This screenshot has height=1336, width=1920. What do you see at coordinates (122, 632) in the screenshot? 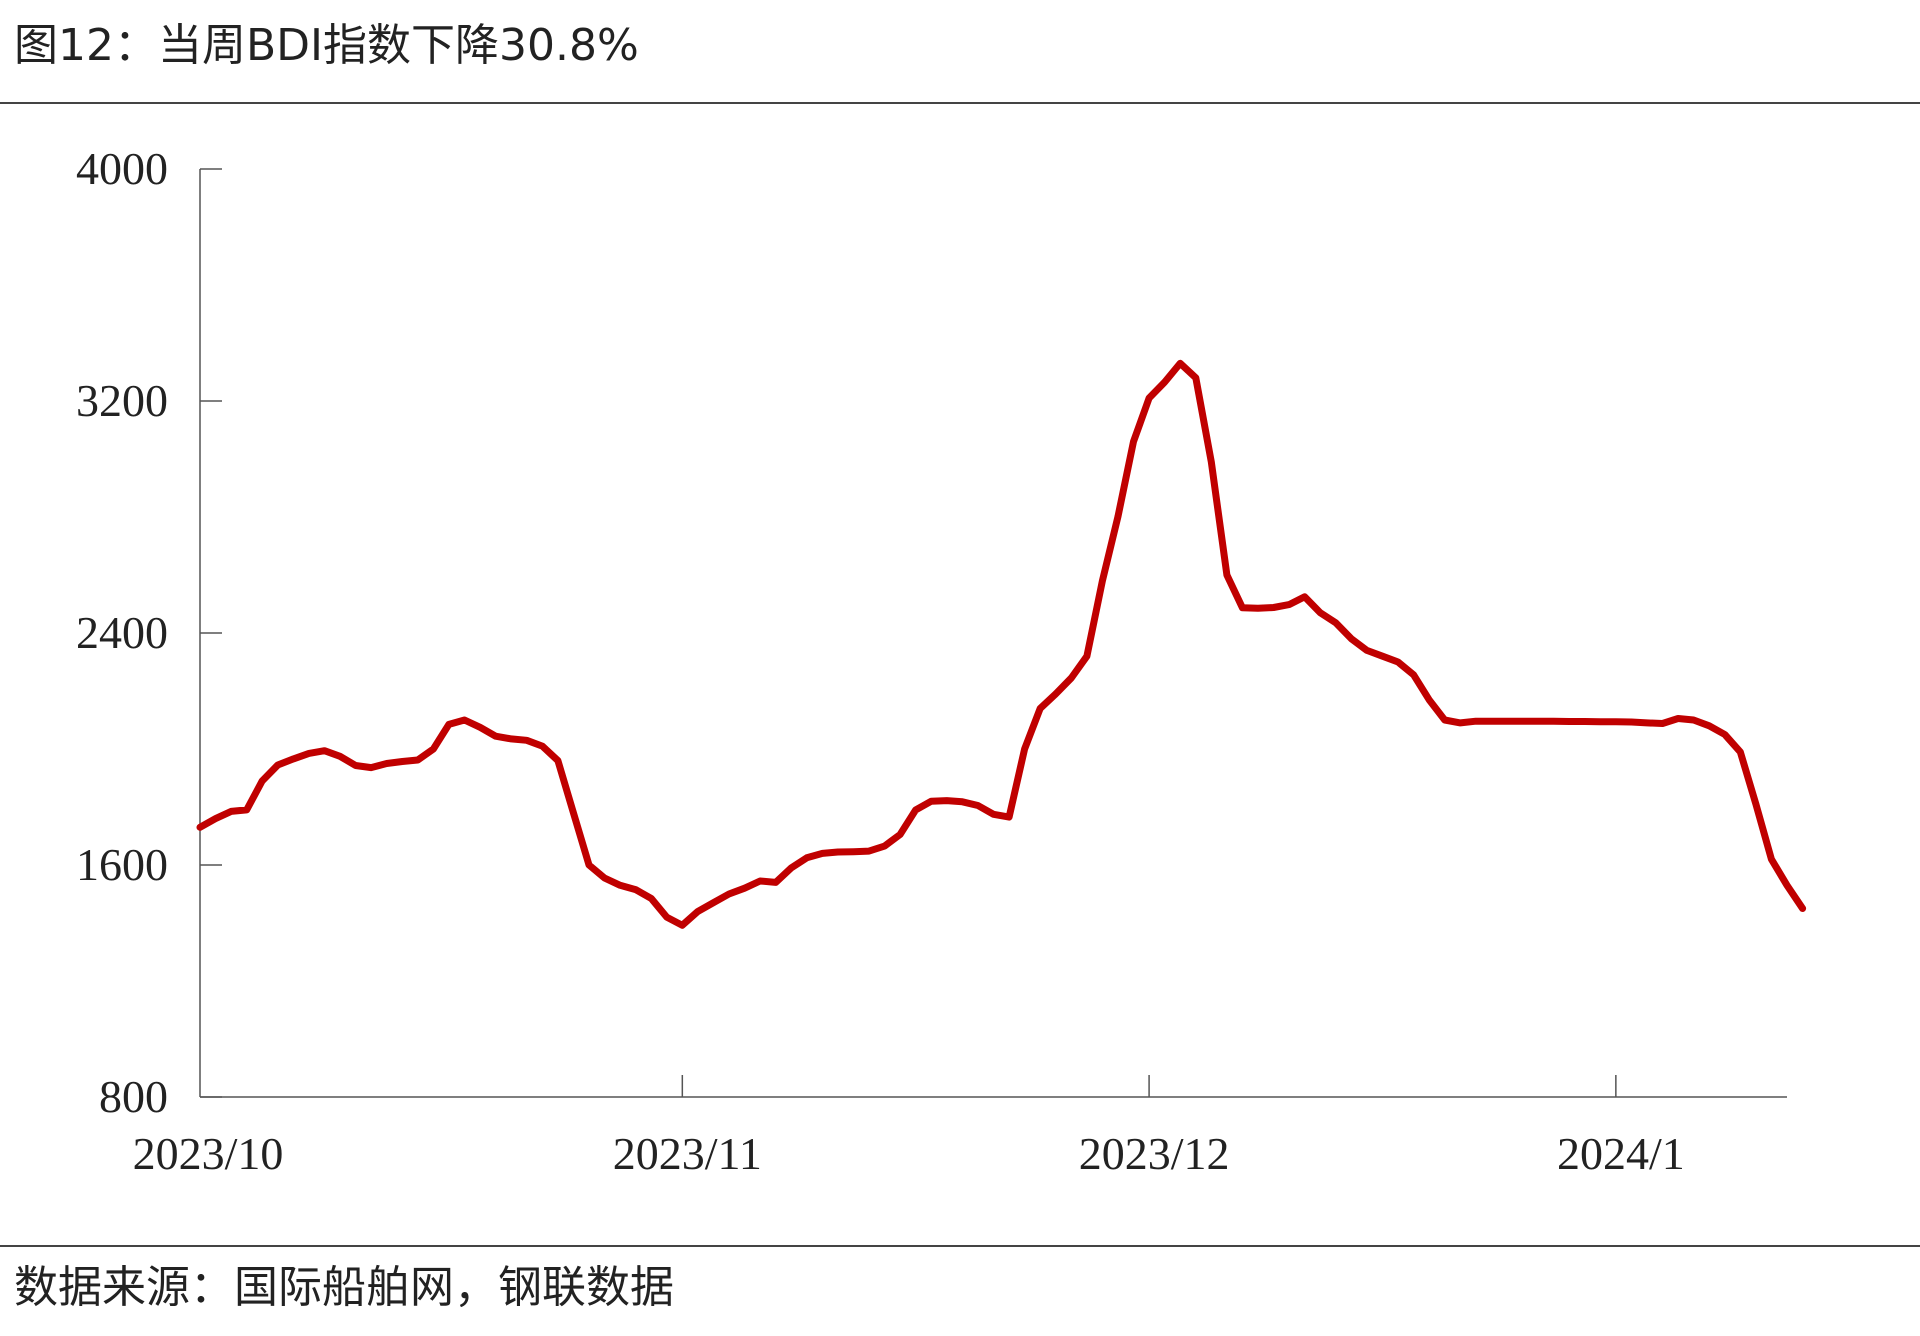
I see `y-tick-label: 2400` at bounding box center [122, 632].